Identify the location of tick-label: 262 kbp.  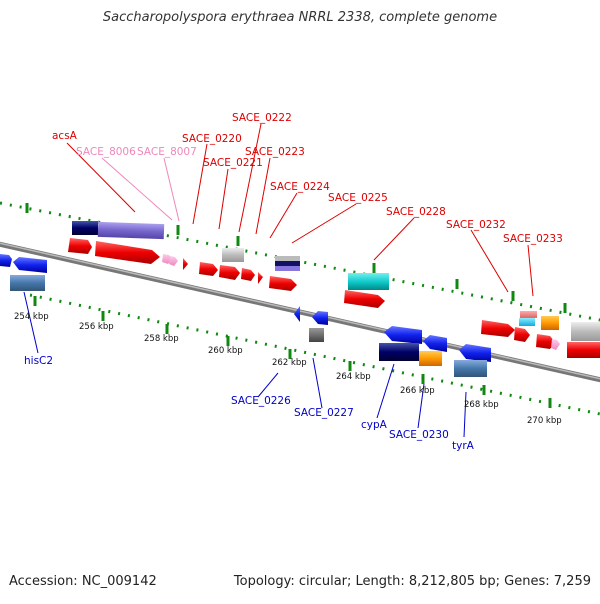
(289, 363).